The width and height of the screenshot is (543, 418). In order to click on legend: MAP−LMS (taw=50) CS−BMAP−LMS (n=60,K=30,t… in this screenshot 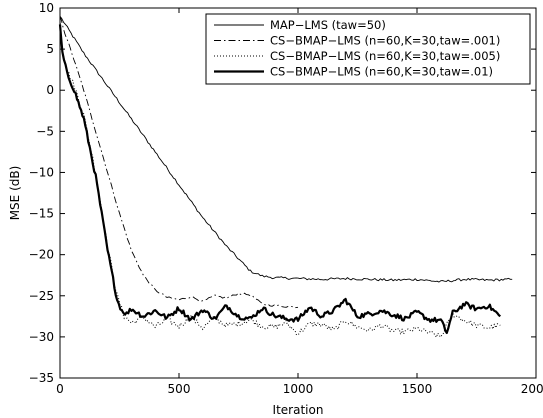, I will do `click(368, 49)`.